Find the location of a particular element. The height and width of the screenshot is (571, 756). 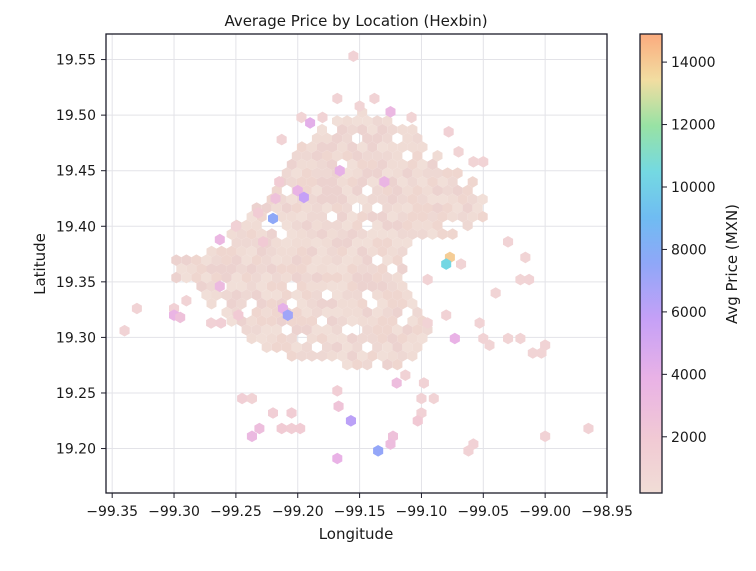

colorbar-tick-label: 2000 is located at coordinates (689, 438).